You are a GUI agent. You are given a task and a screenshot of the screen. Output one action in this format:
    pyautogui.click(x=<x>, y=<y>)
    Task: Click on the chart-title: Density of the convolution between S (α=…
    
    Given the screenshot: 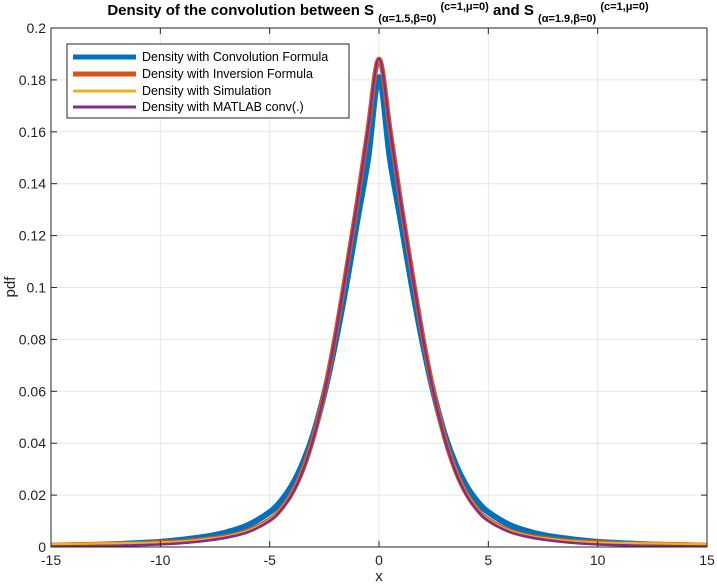 What is the action you would take?
    pyautogui.click(x=378, y=13)
    